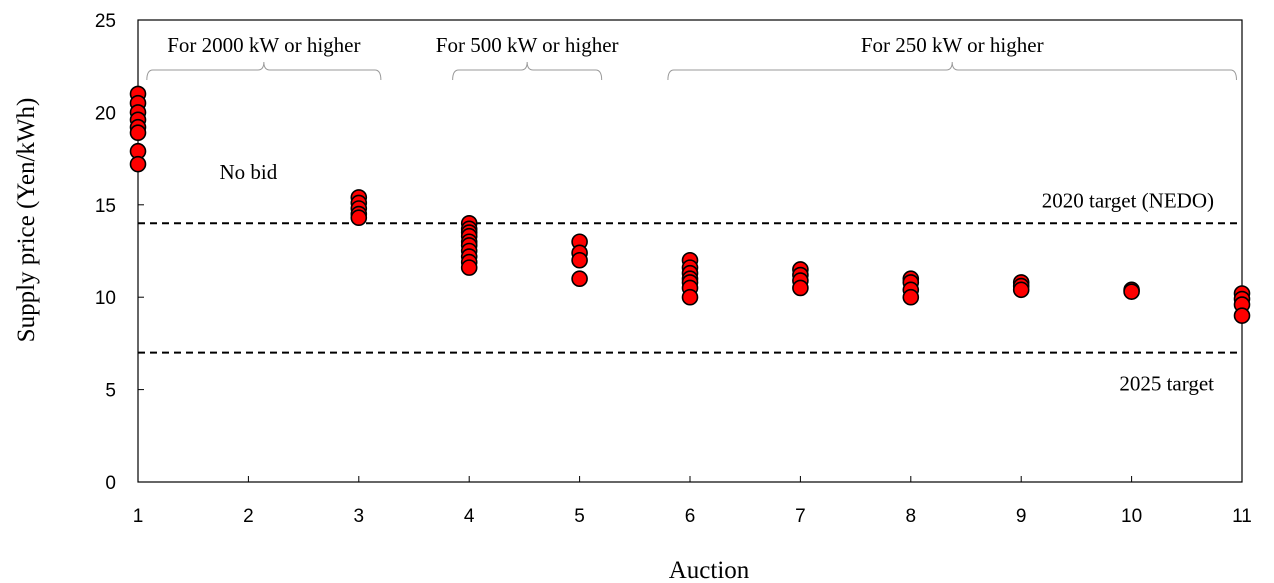 This screenshot has height=583, width=1274. What do you see at coordinates (110, 483) in the screenshot?
I see `y-tick-label: 0` at bounding box center [110, 483].